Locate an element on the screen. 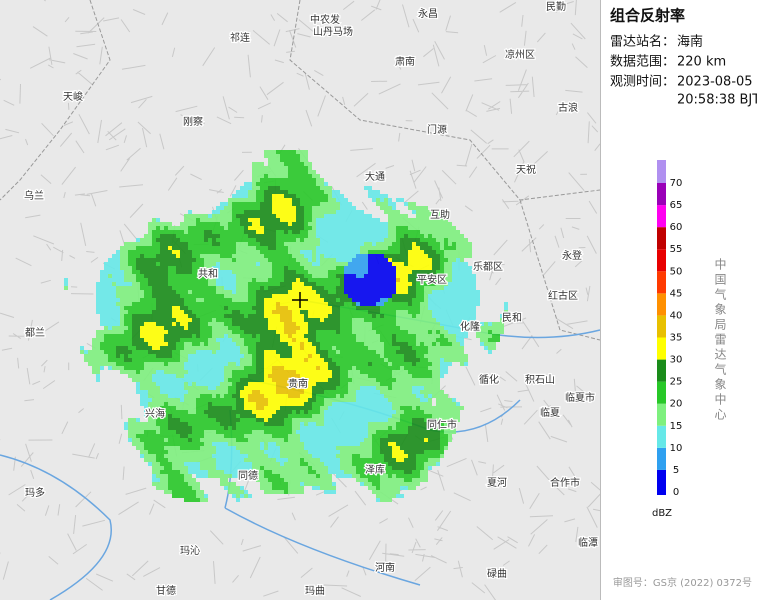 The image size is (757, 600). place-label: 祁连 is located at coordinates (240, 37).